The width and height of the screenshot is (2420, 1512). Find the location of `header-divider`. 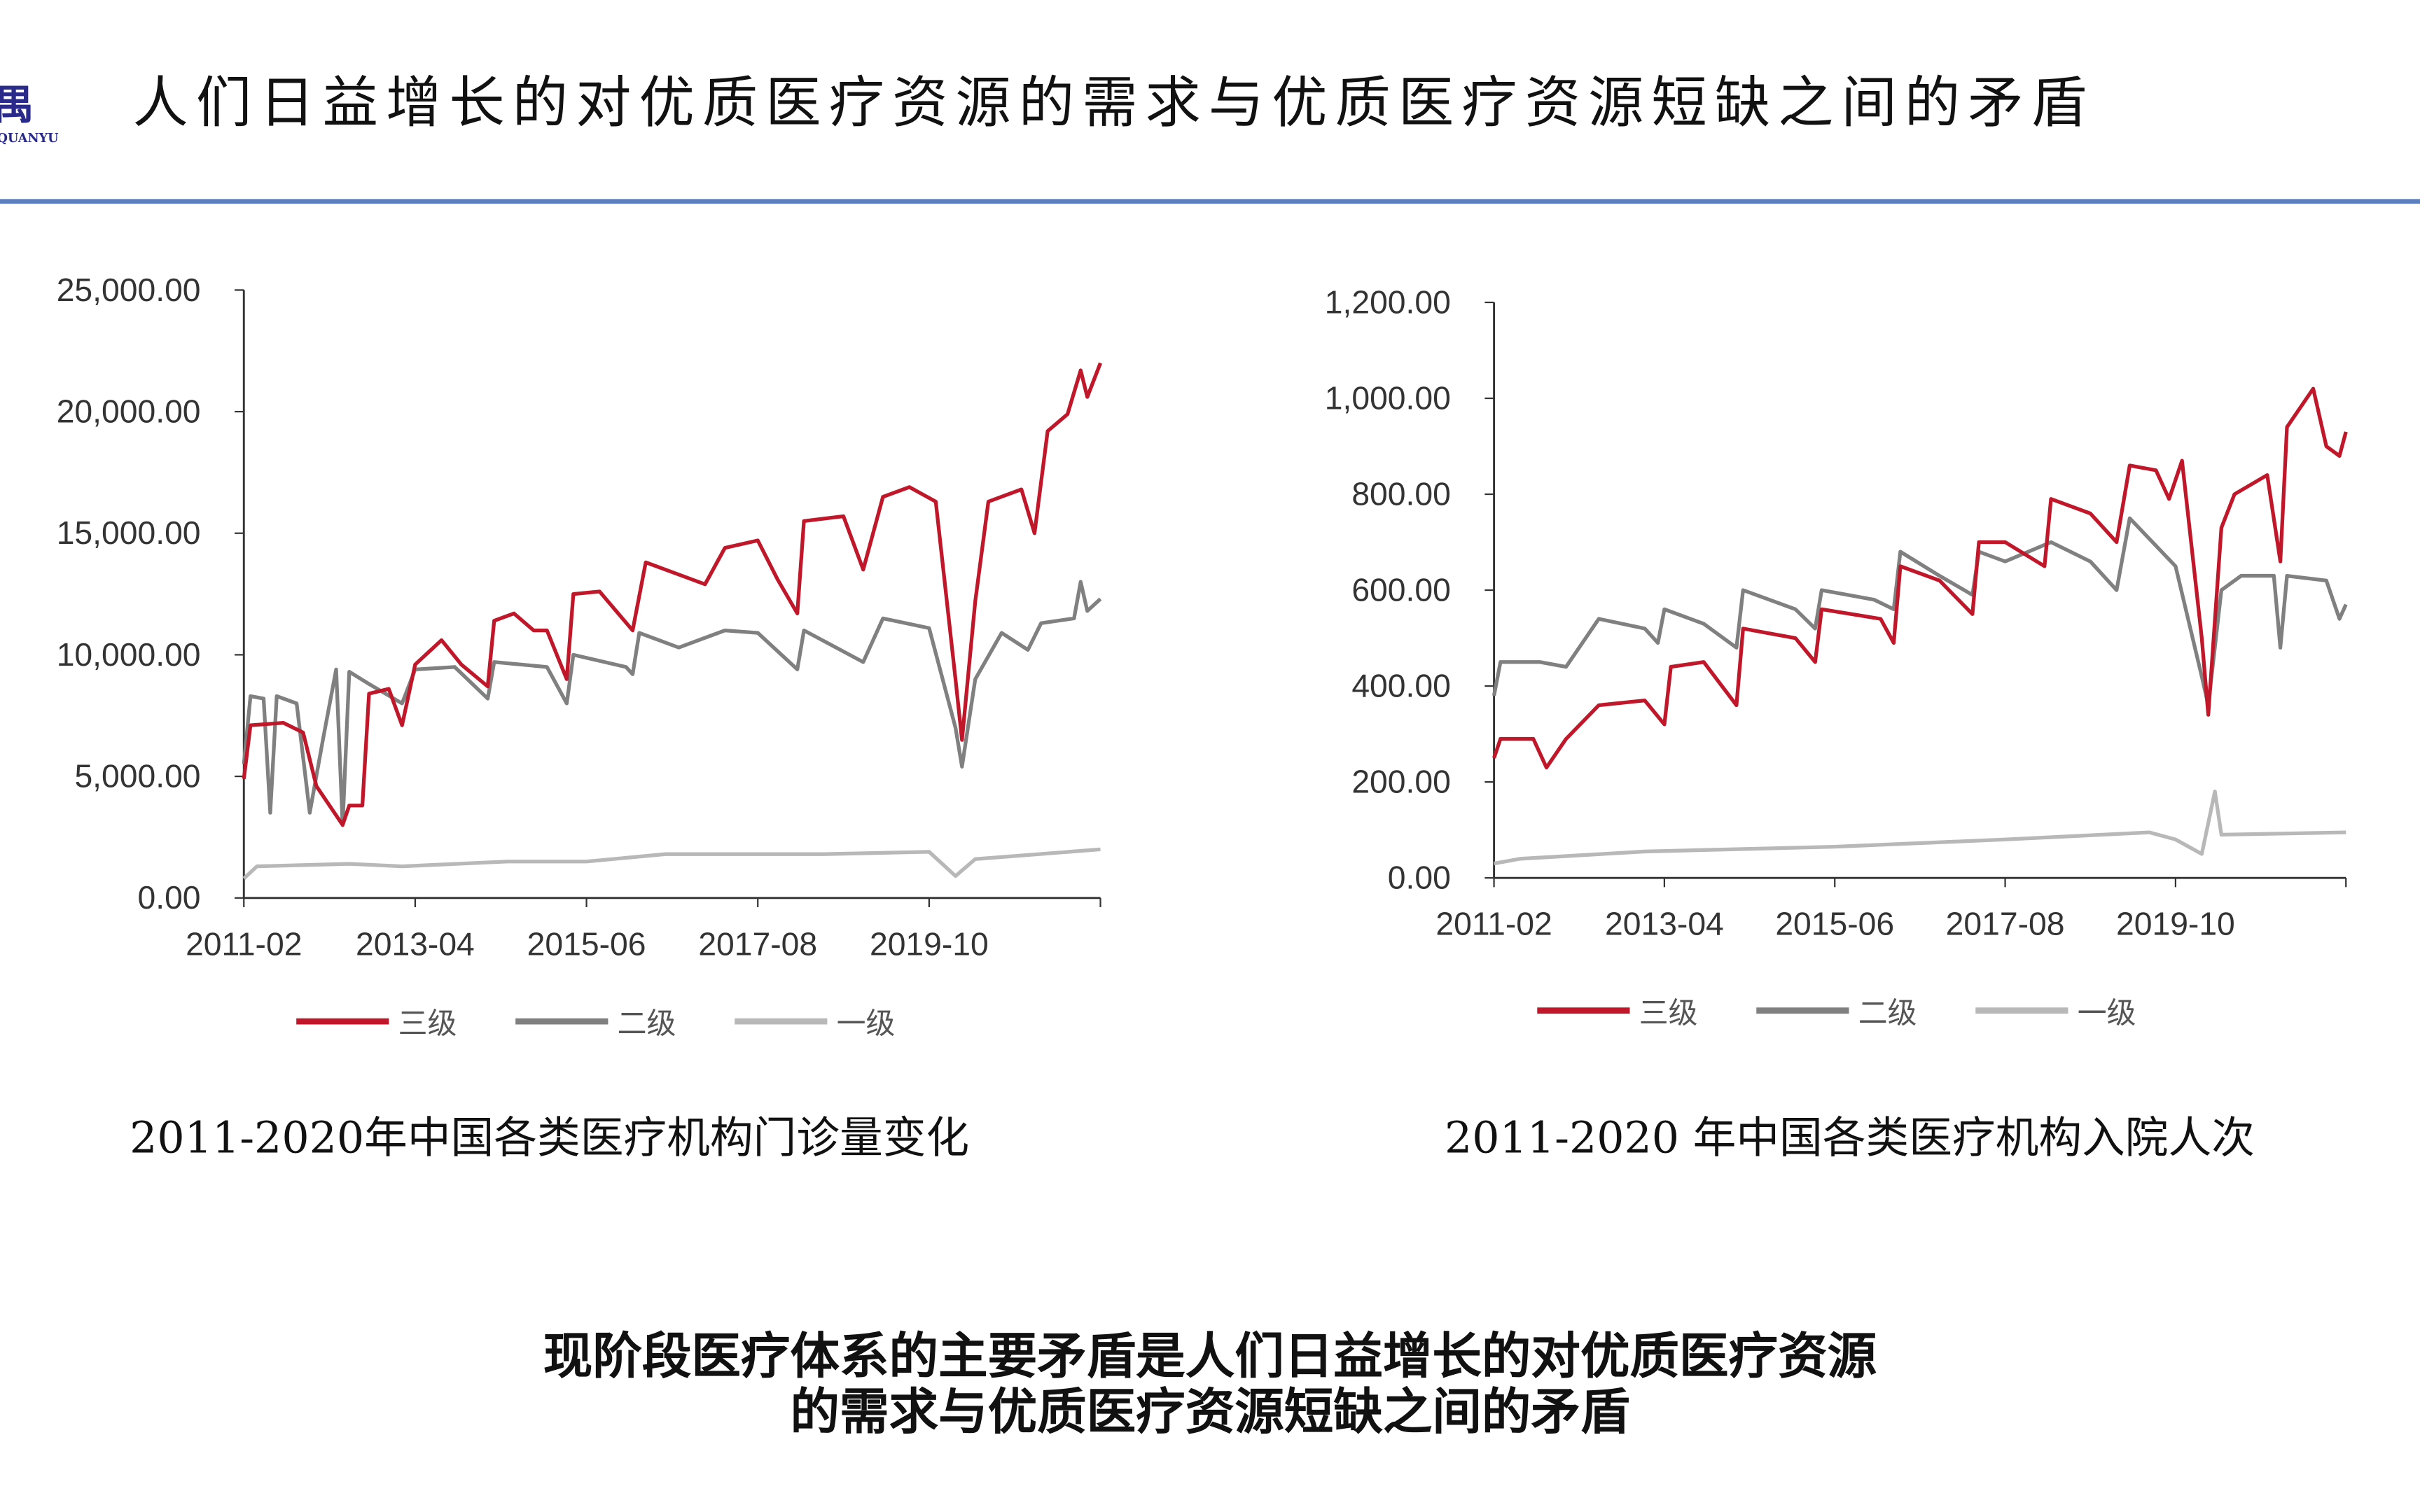

header-divider is located at coordinates (1210, 201).